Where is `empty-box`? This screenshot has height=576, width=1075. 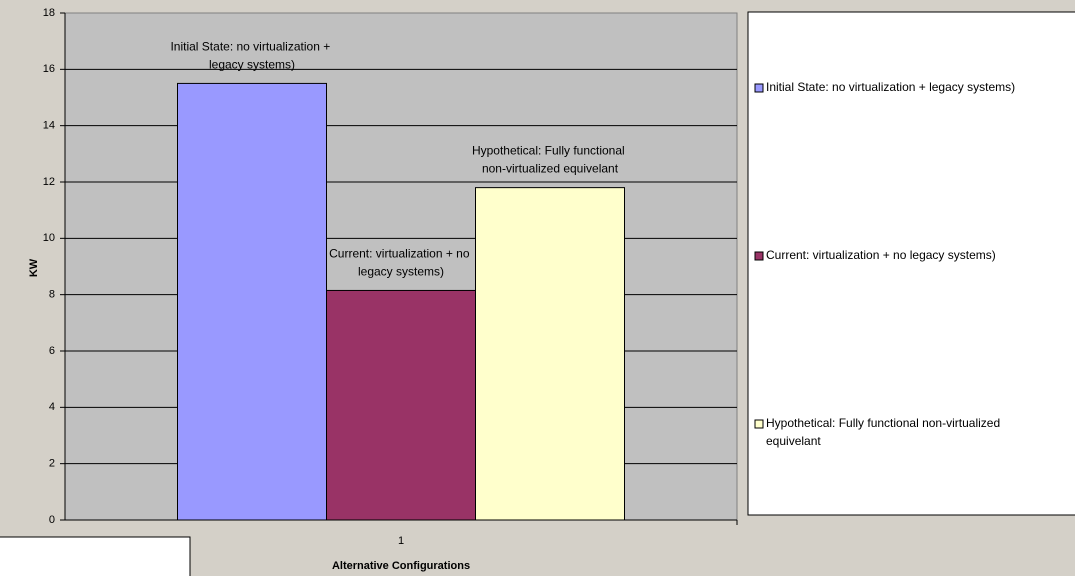 empty-box is located at coordinates (95, 556).